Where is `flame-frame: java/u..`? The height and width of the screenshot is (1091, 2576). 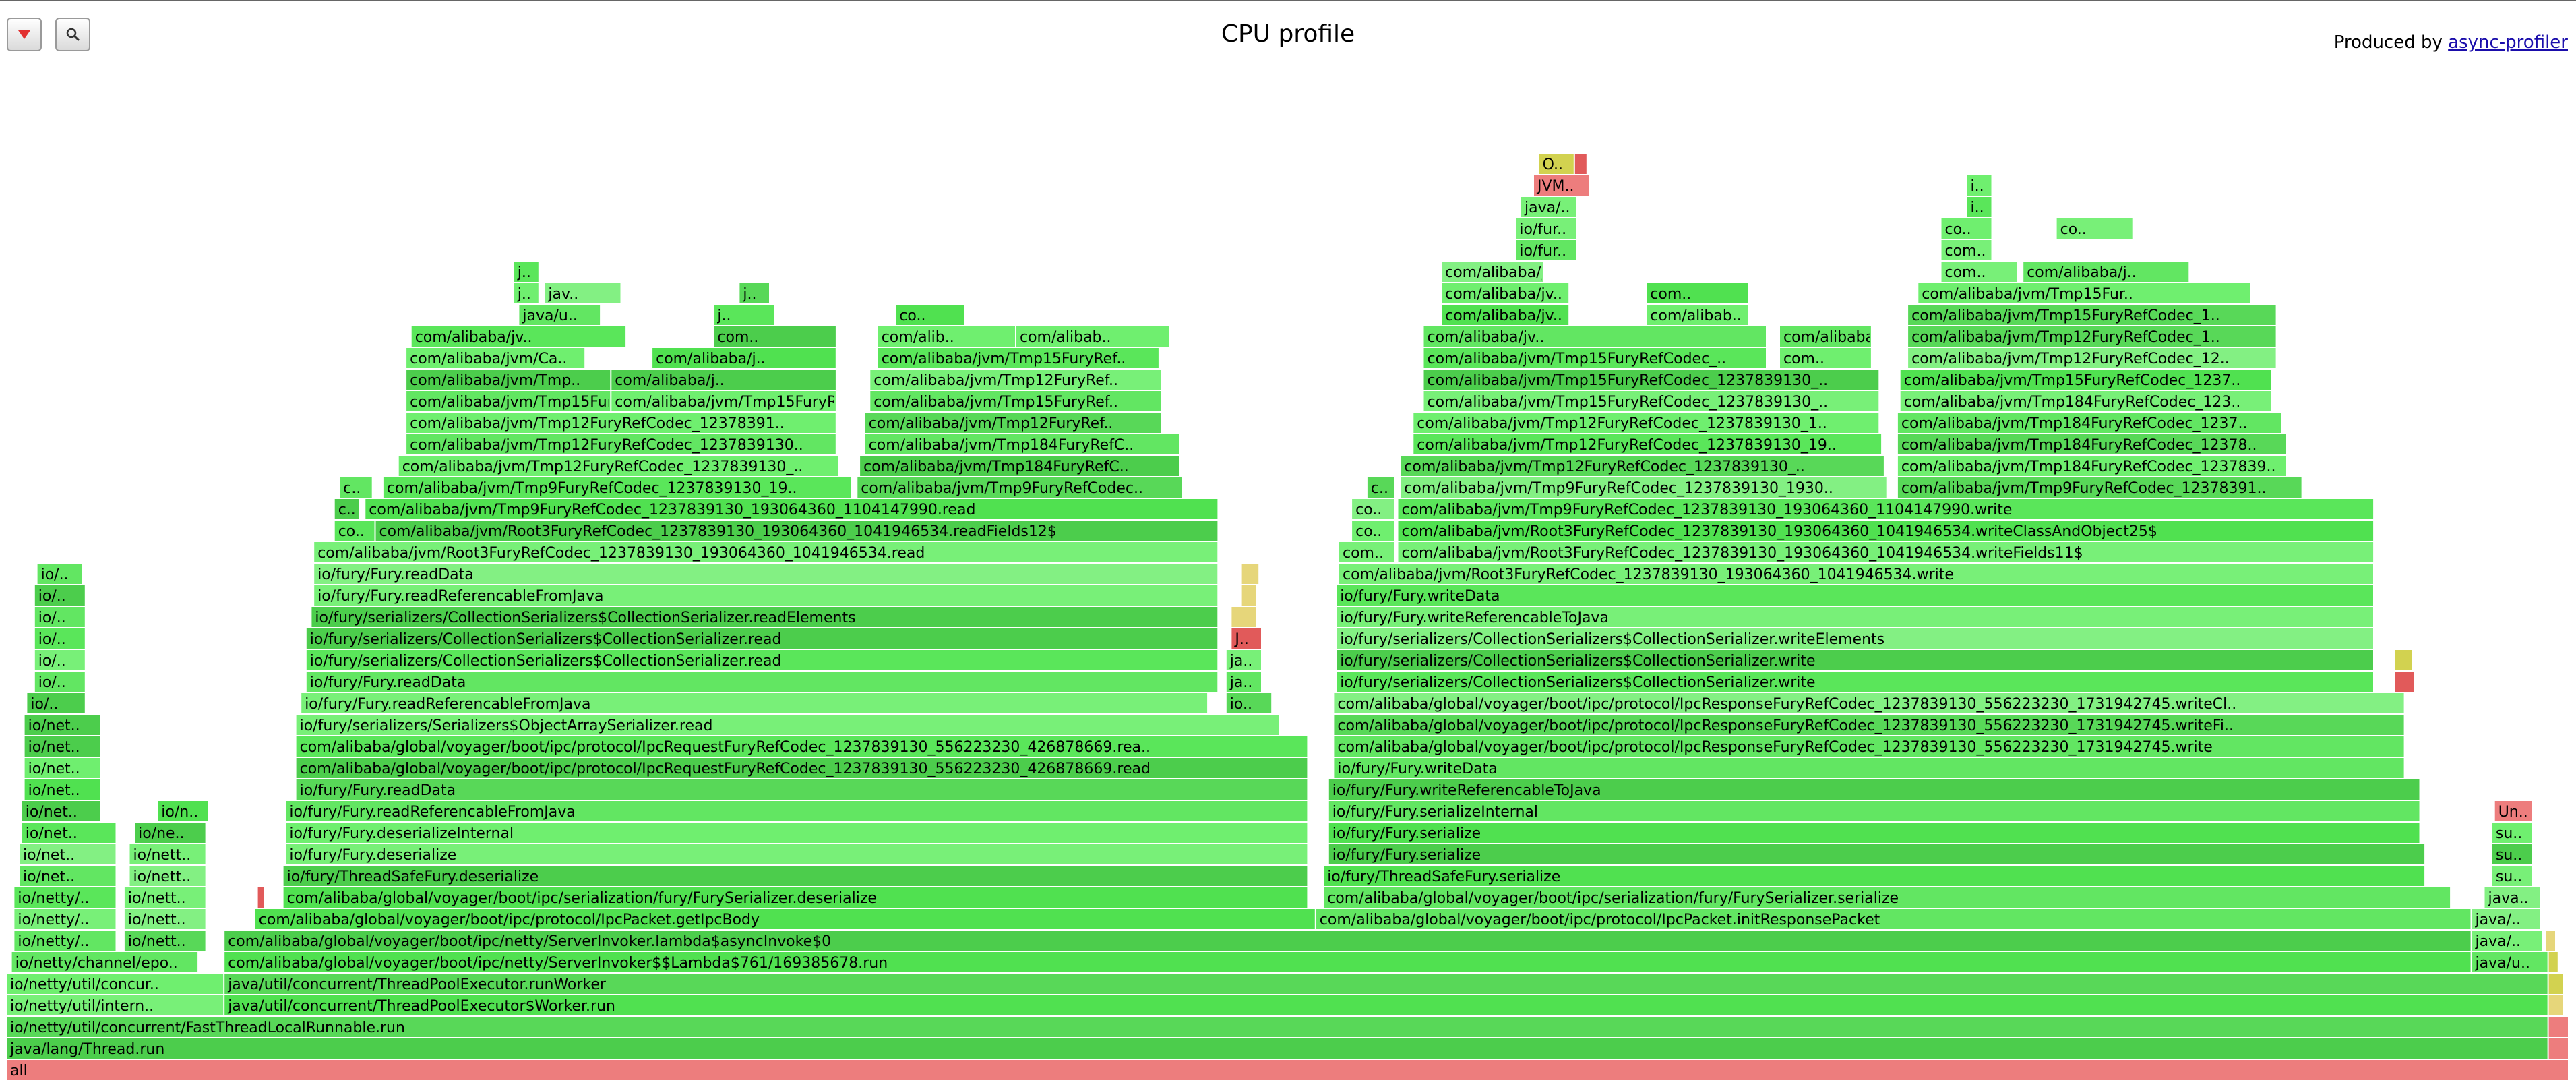
flame-frame: java/u.. is located at coordinates (560, 315).